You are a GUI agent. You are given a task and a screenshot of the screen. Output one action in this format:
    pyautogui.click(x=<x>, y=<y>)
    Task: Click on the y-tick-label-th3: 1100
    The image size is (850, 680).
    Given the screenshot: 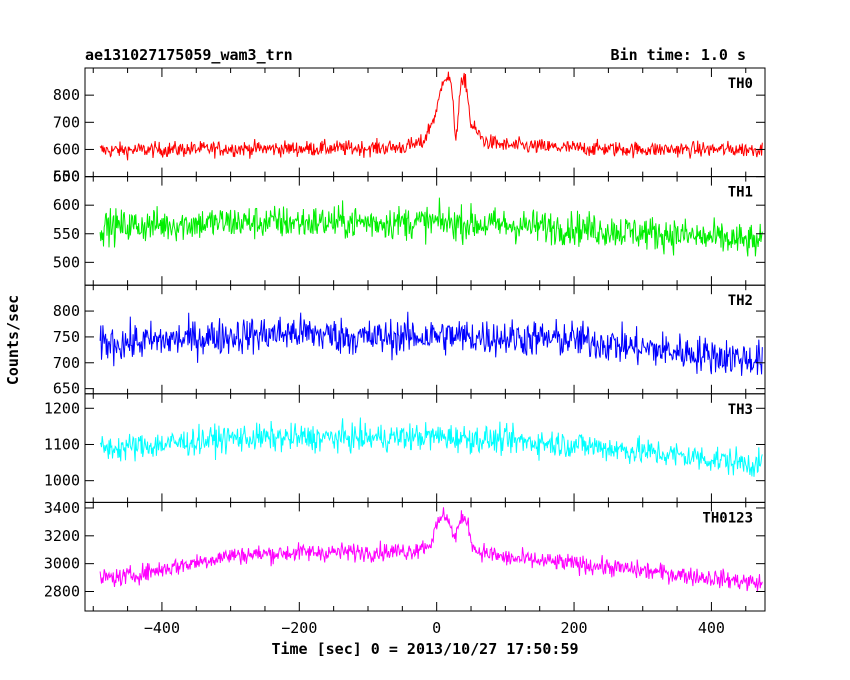 What is the action you would take?
    pyautogui.click(x=62, y=444)
    